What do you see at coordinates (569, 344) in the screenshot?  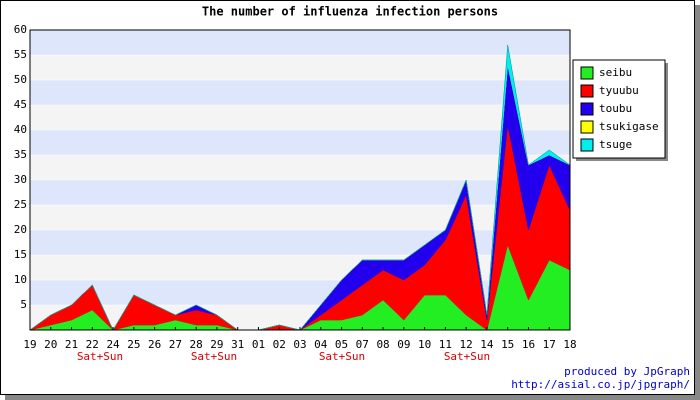 I see `x-tick-label: 18` at bounding box center [569, 344].